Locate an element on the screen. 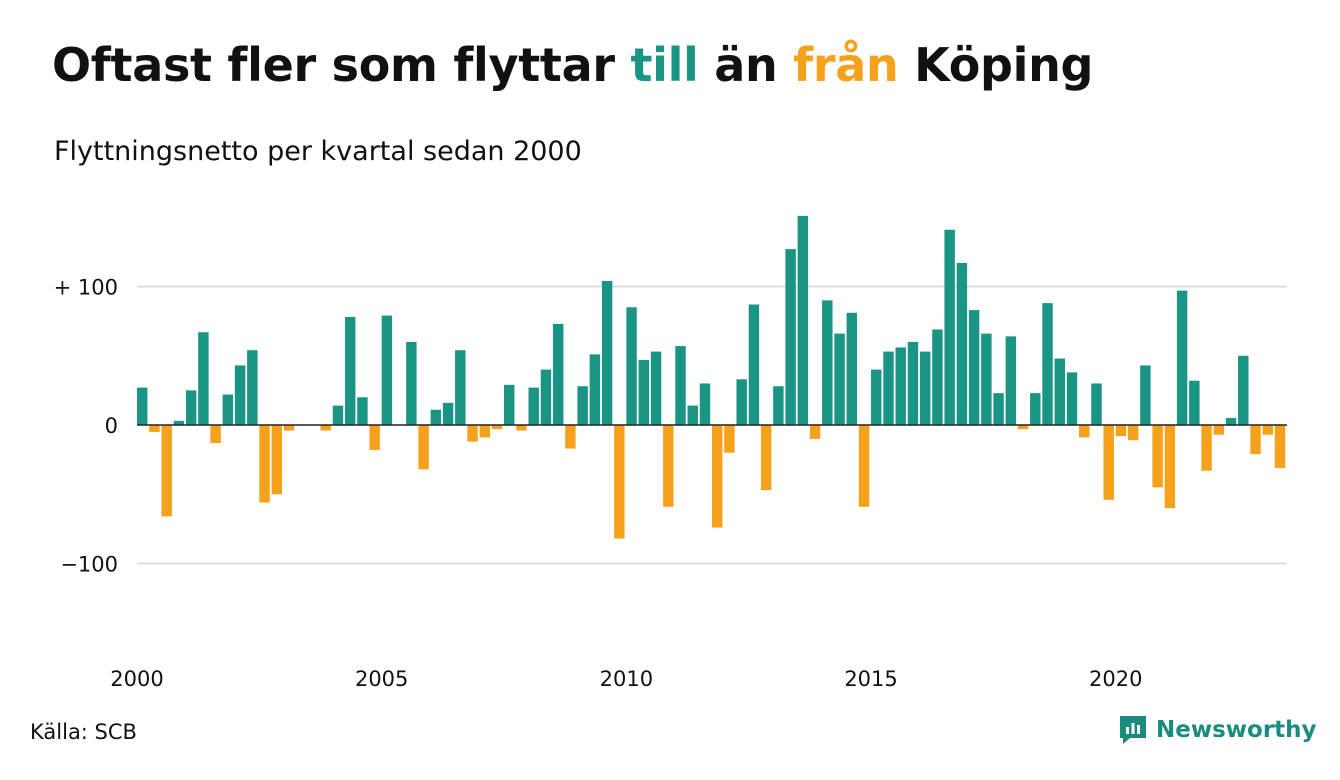 The height and width of the screenshot is (780, 1340). x-tick-label: 2010 is located at coordinates (626, 679).